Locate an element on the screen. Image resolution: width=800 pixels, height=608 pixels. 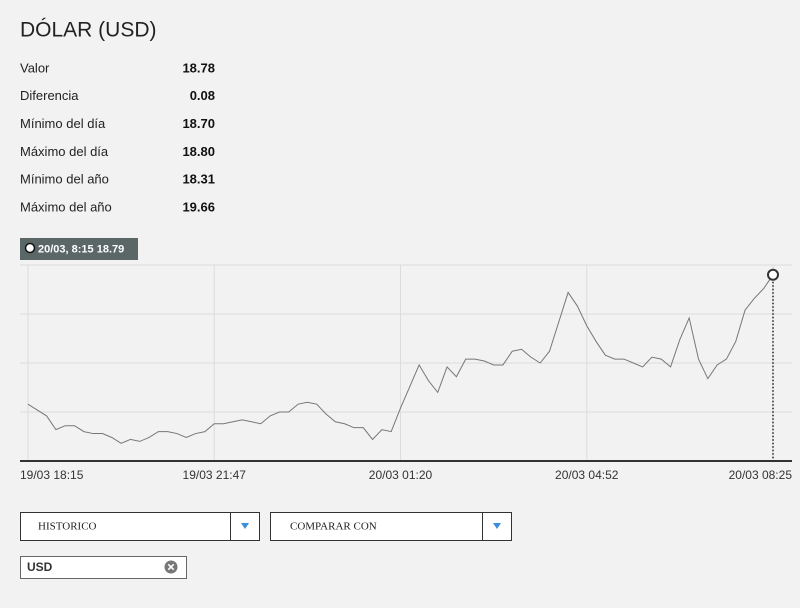
stat-label: Máximo del día is located at coordinates (64, 151).